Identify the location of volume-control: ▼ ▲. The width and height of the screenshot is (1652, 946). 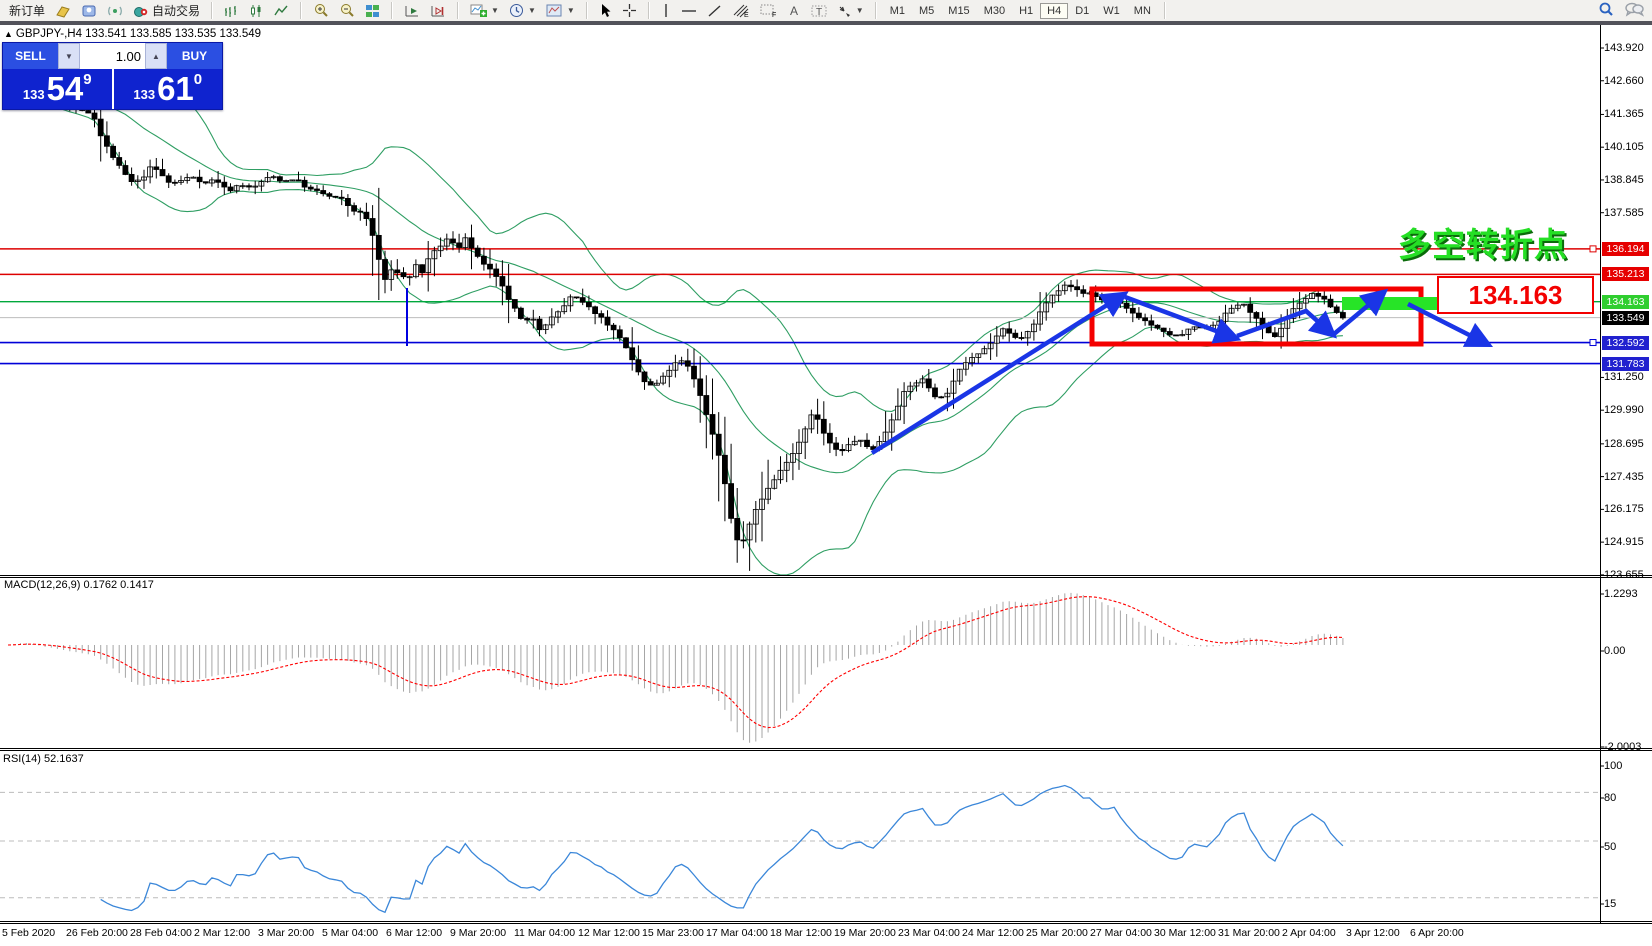
(112, 56).